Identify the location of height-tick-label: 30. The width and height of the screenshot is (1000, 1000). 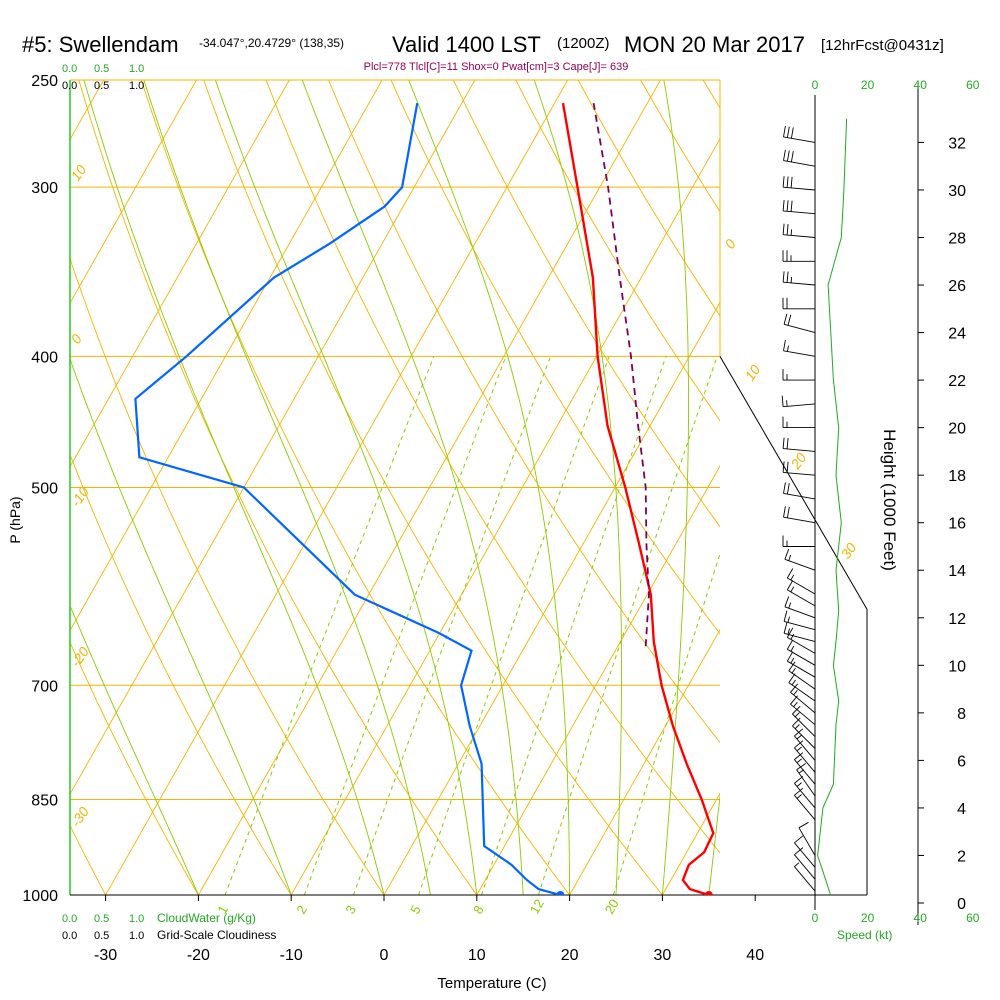
(957, 191).